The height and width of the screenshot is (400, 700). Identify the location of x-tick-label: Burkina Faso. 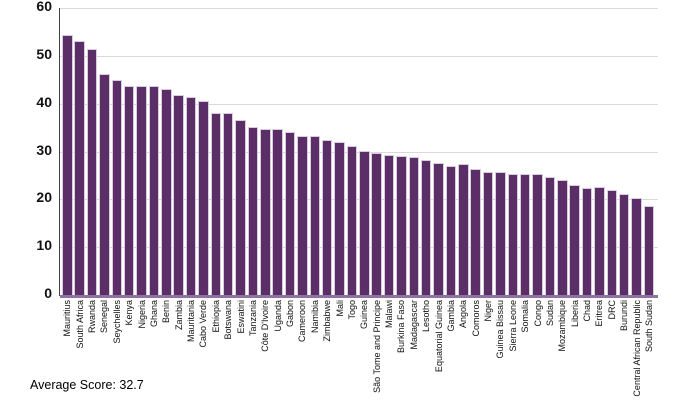
(401, 327).